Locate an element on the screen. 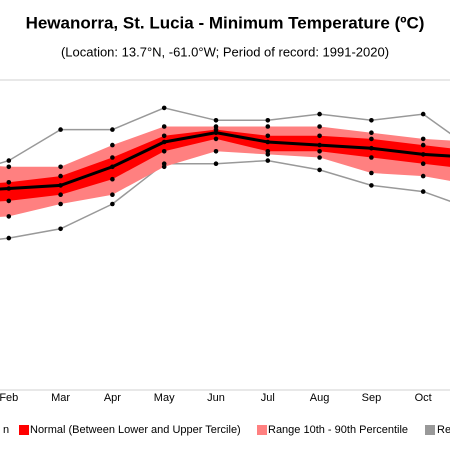  legend-label: Range 10th - 90th Percentile is located at coordinates (338, 430).